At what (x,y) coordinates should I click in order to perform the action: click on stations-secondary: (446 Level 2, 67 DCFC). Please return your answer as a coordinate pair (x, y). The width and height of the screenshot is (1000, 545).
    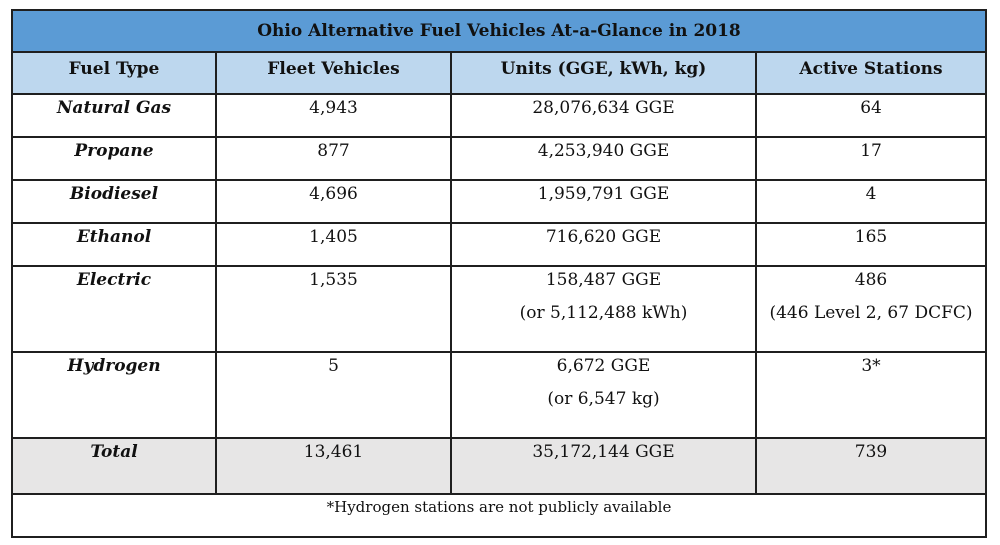
    Looking at the image, I should click on (871, 313).